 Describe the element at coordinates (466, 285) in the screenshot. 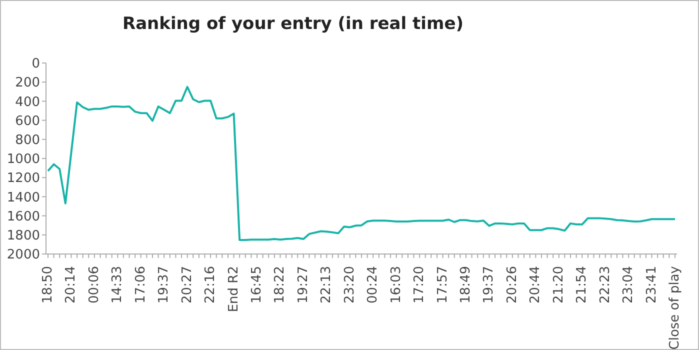

I see `x-tick-label: 18:49` at that location.